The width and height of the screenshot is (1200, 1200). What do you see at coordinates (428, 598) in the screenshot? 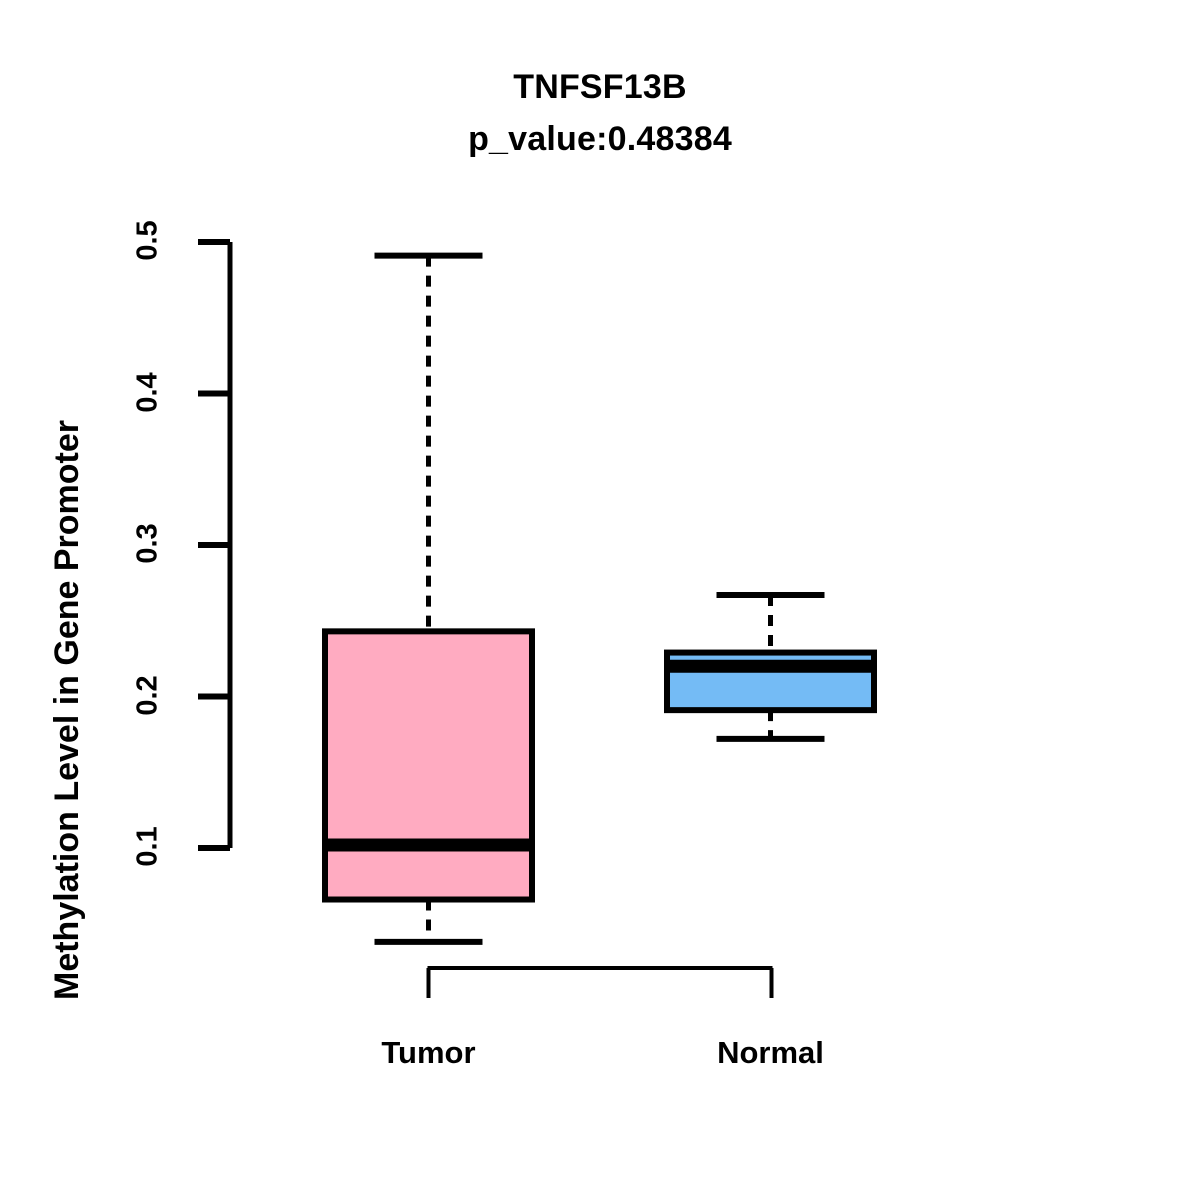
I see `box-group-tumor` at bounding box center [428, 598].